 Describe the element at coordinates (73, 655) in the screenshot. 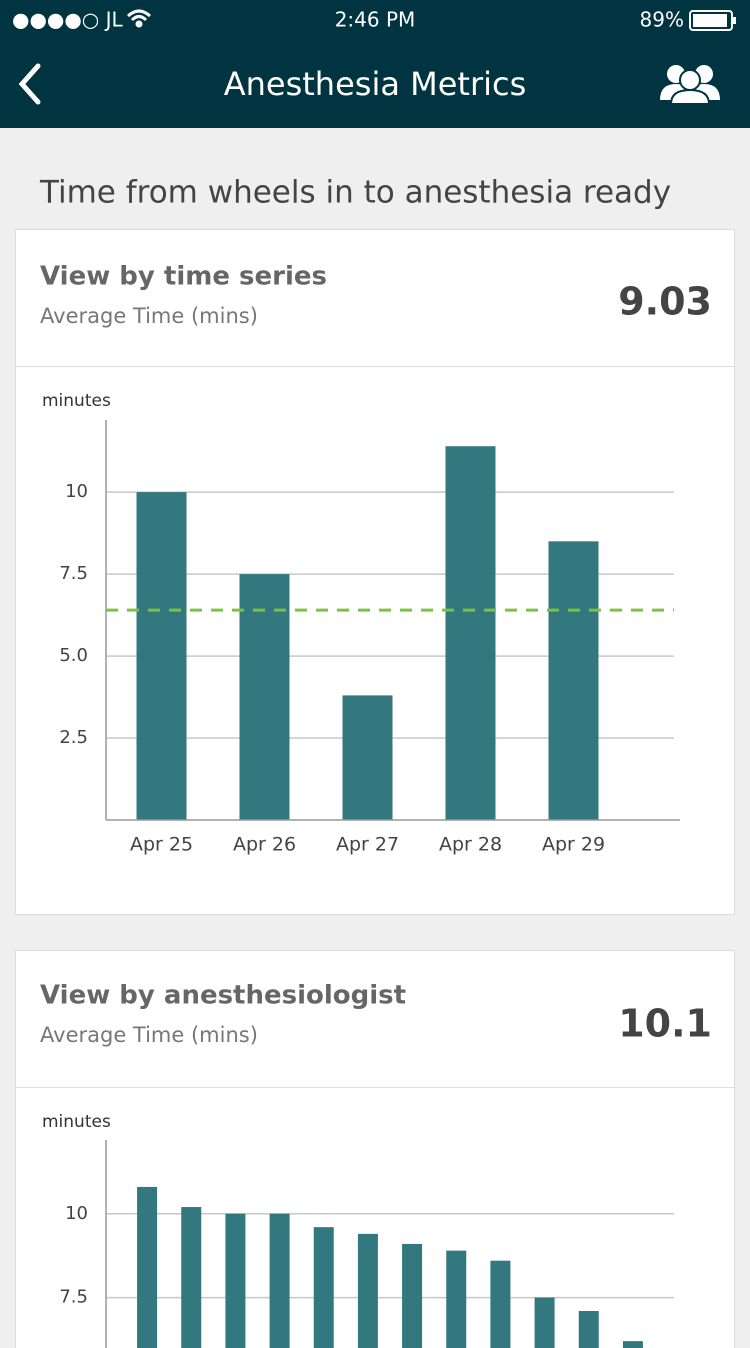

I see `y-tick-label: 5.0` at that location.